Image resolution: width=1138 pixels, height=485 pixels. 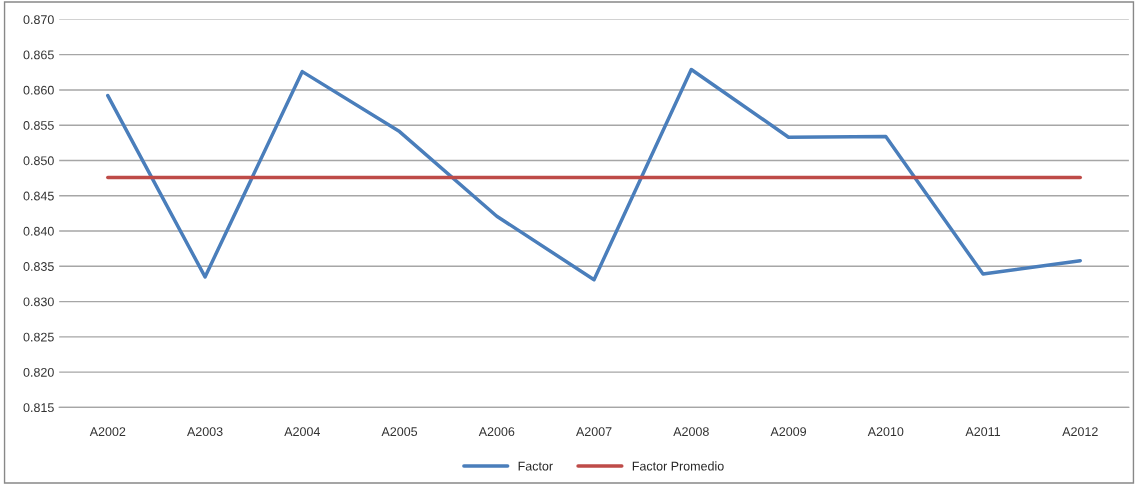 I want to click on y-tick-label: 0.850, so click(x=38, y=161).